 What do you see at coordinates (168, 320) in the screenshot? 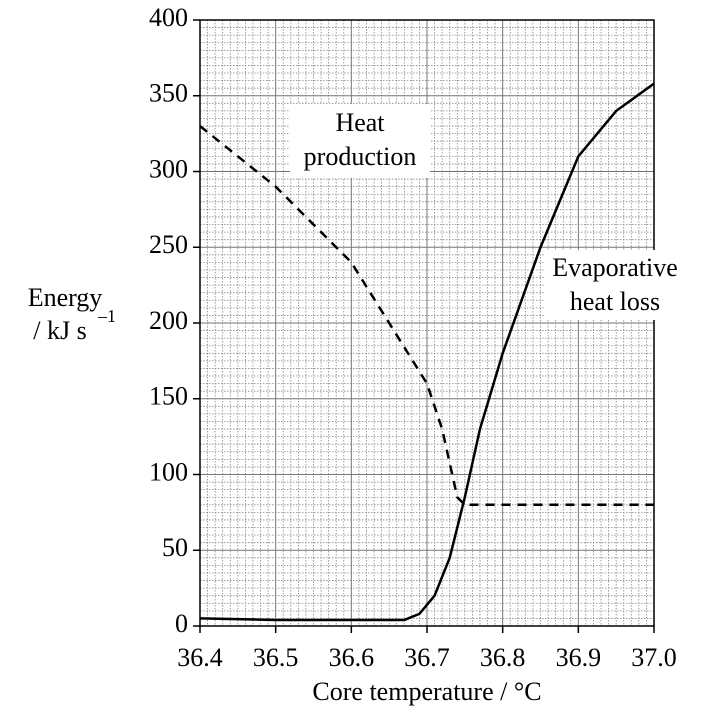
I see `y-tick-label: 200` at bounding box center [168, 320].